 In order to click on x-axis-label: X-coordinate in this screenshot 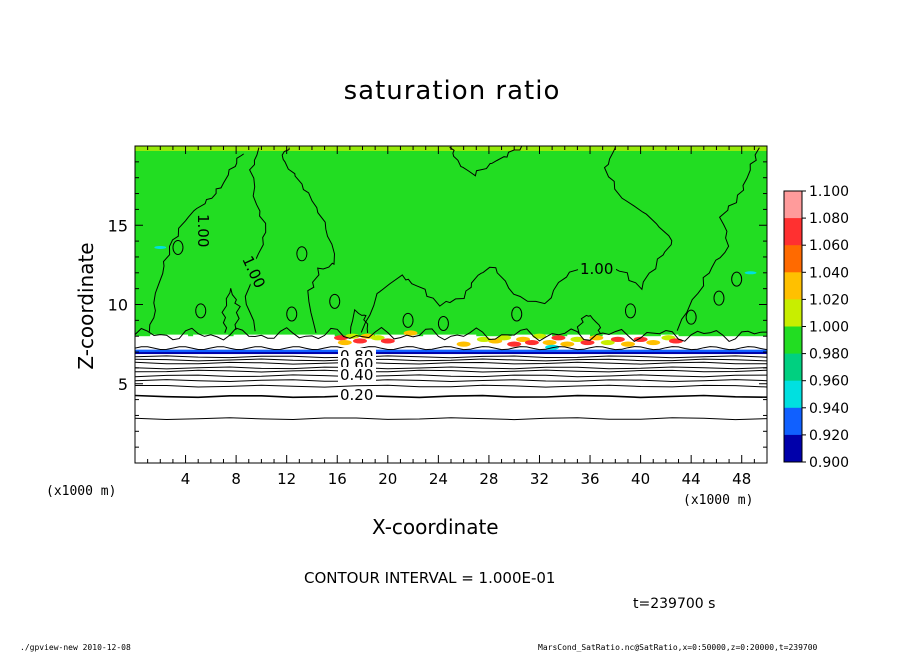, I will do `click(435, 527)`.